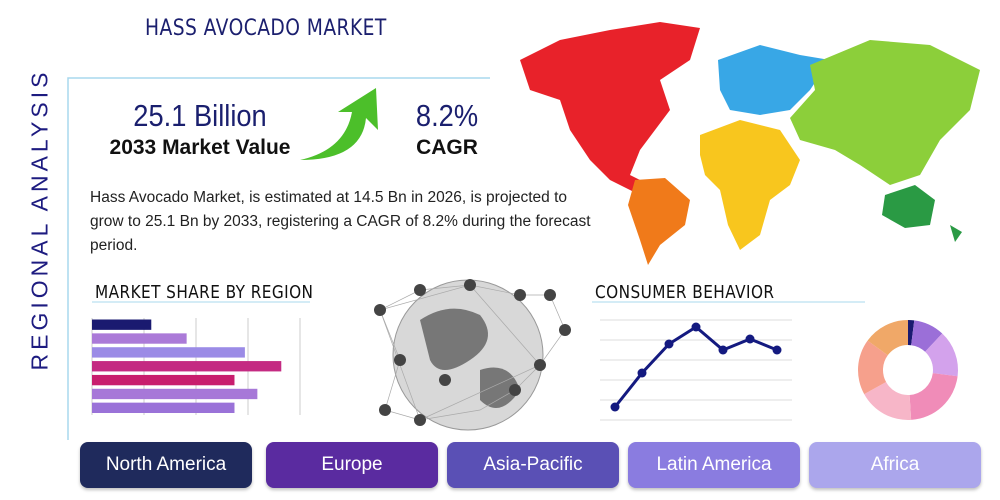  What do you see at coordinates (339, 124) in the screenshot?
I see `growth-arrow` at bounding box center [339, 124].